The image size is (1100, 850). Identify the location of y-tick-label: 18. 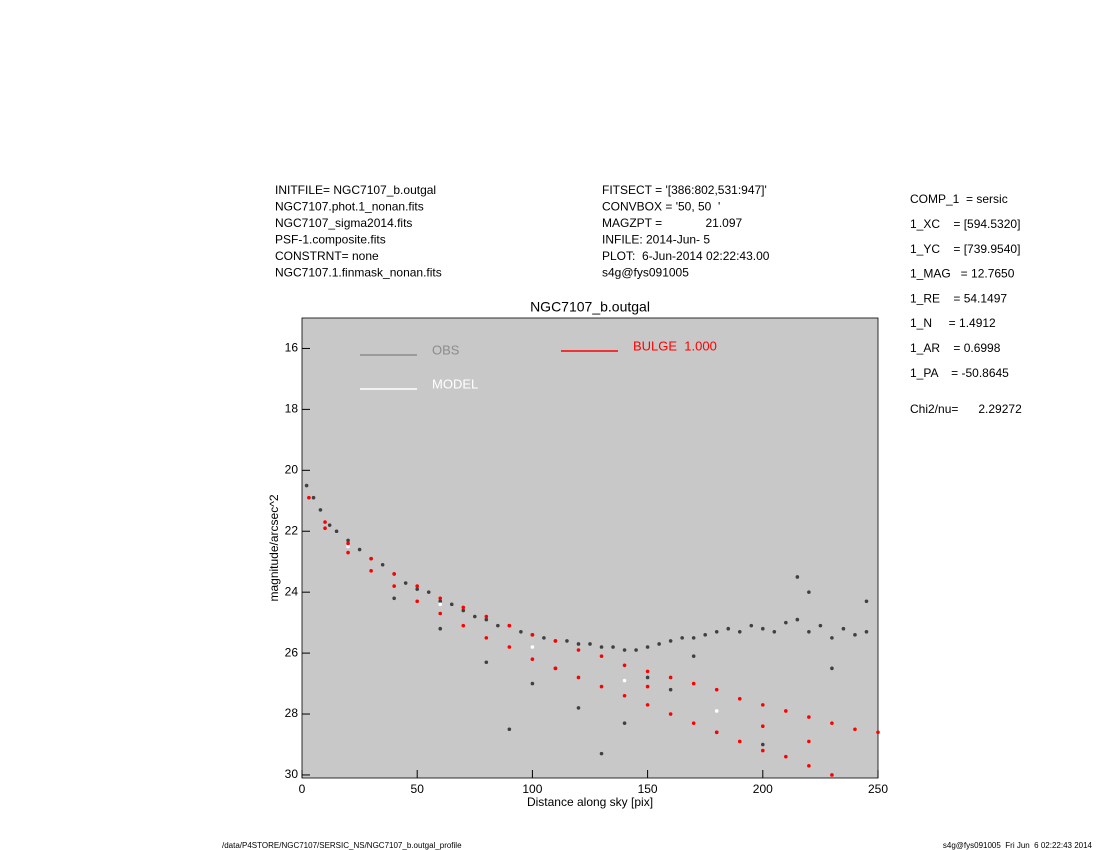
(292, 409).